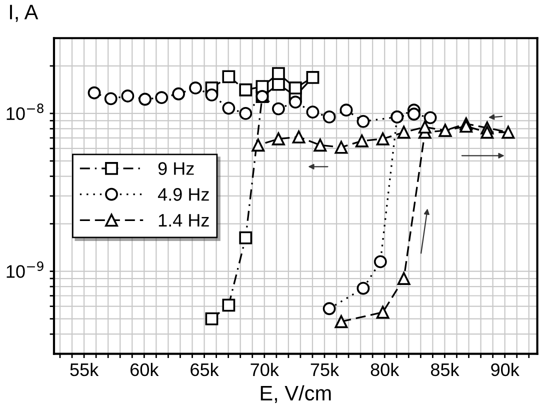 The height and width of the screenshot is (410, 540). Describe the element at coordinates (264, 369) in the screenshot. I see `x-tick-label: 70k` at that location.